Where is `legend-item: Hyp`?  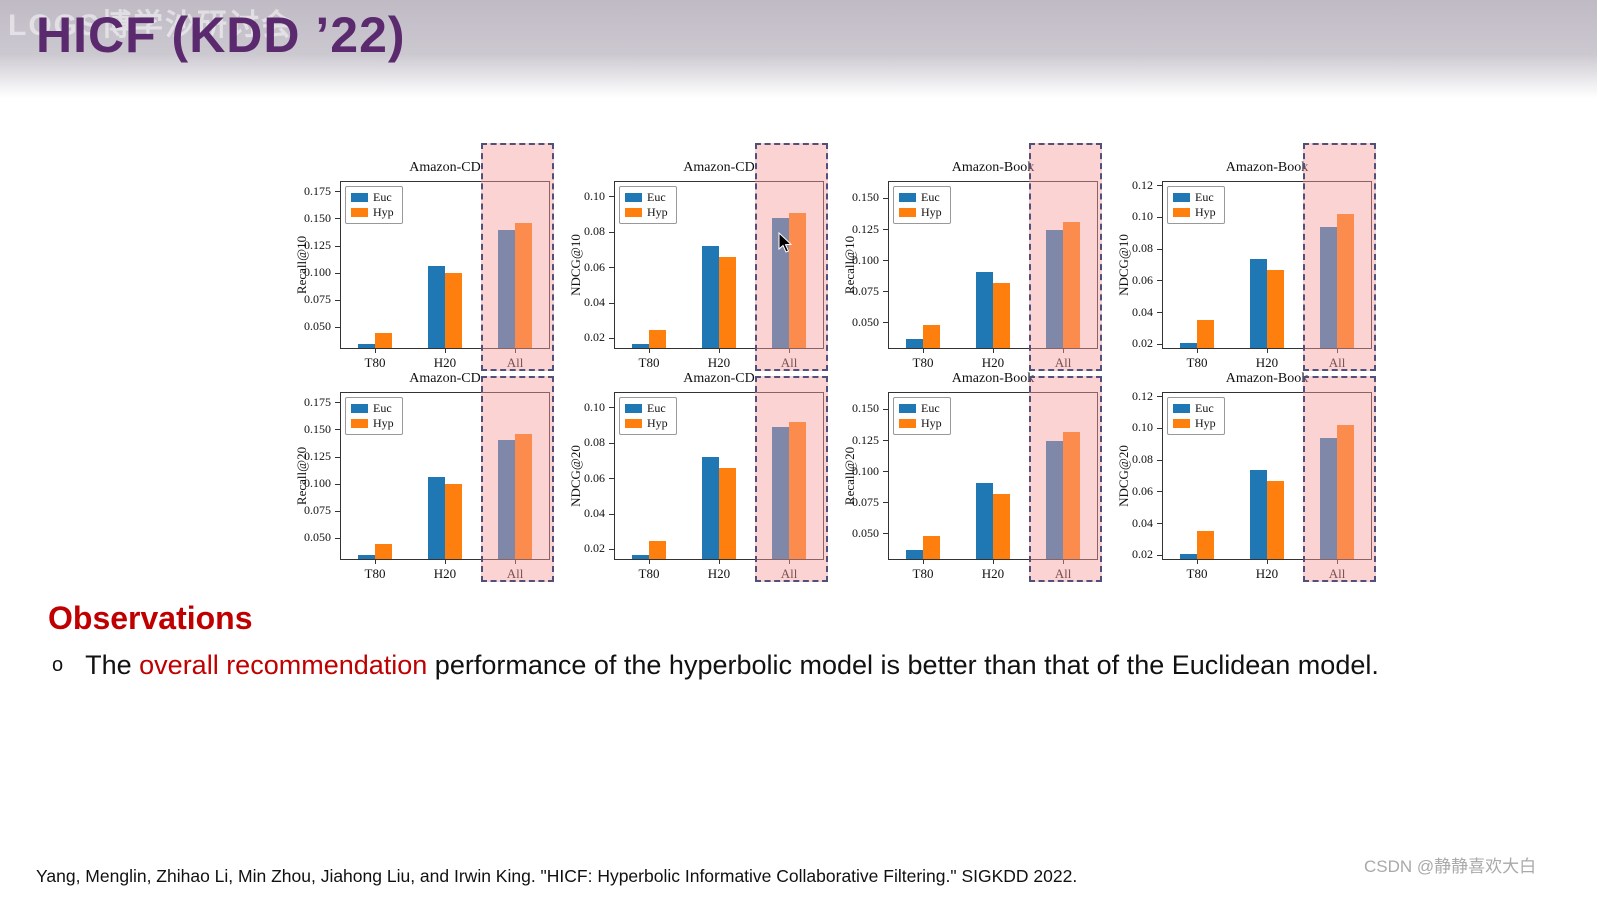
legend-item: Hyp is located at coordinates (920, 212).